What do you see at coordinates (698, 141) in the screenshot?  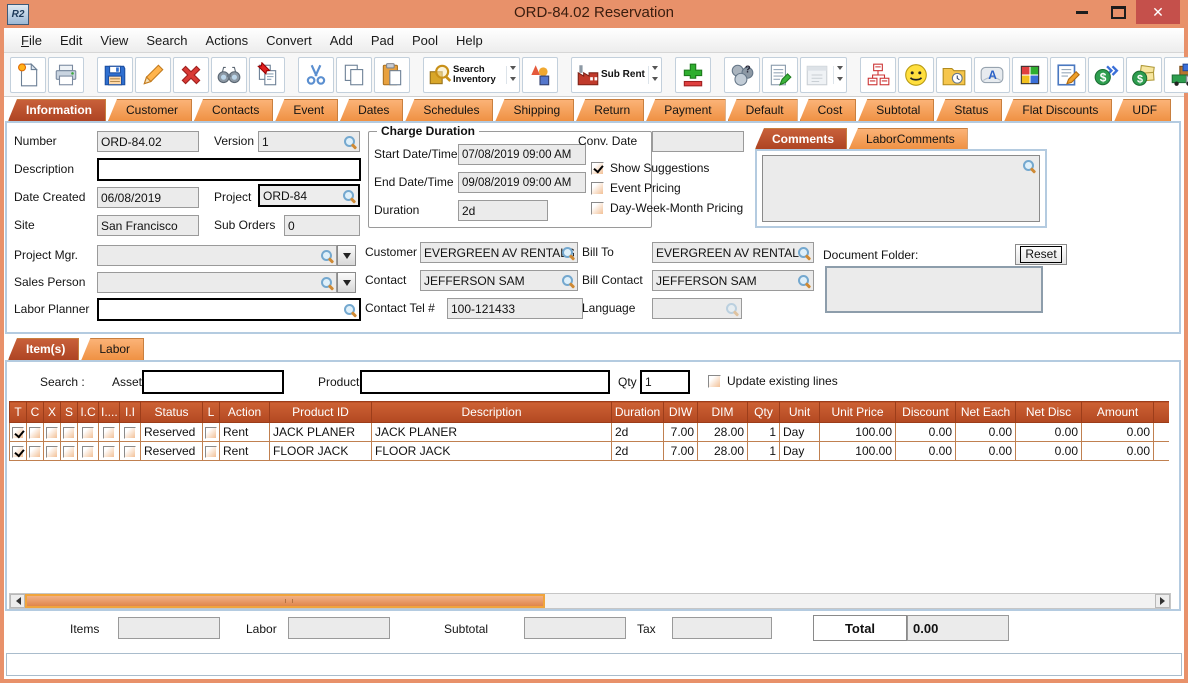 I see `conv-date-field` at bounding box center [698, 141].